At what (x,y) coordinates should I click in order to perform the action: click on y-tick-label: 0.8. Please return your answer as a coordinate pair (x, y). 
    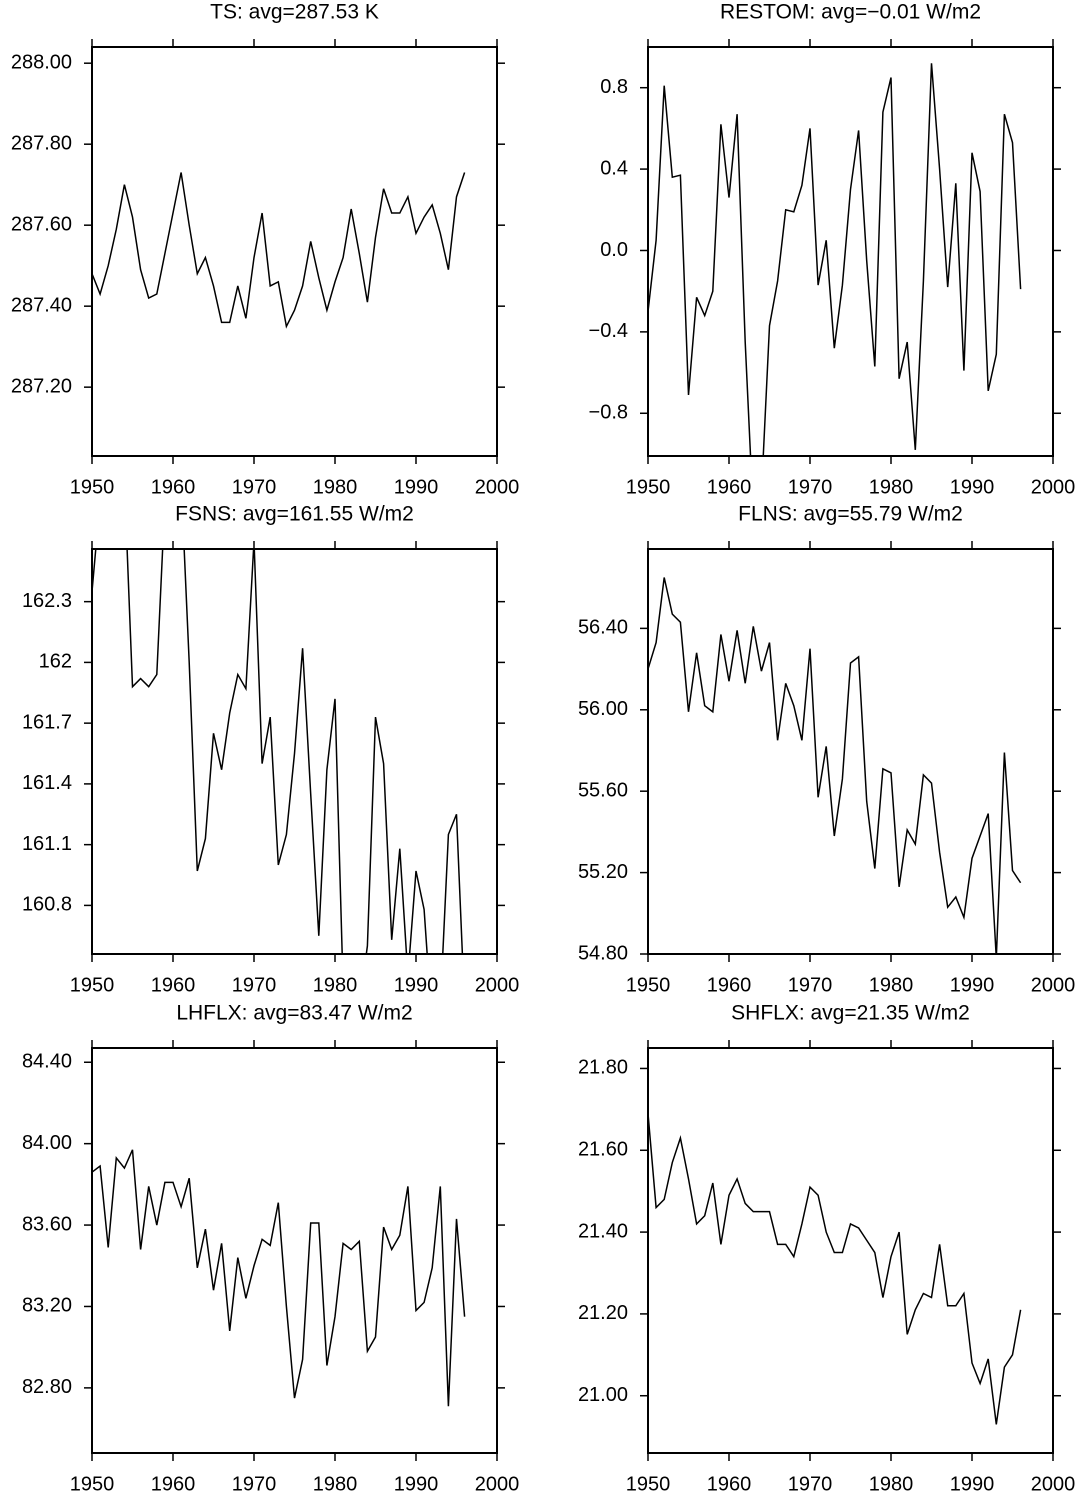
    Looking at the image, I should click on (614, 87).